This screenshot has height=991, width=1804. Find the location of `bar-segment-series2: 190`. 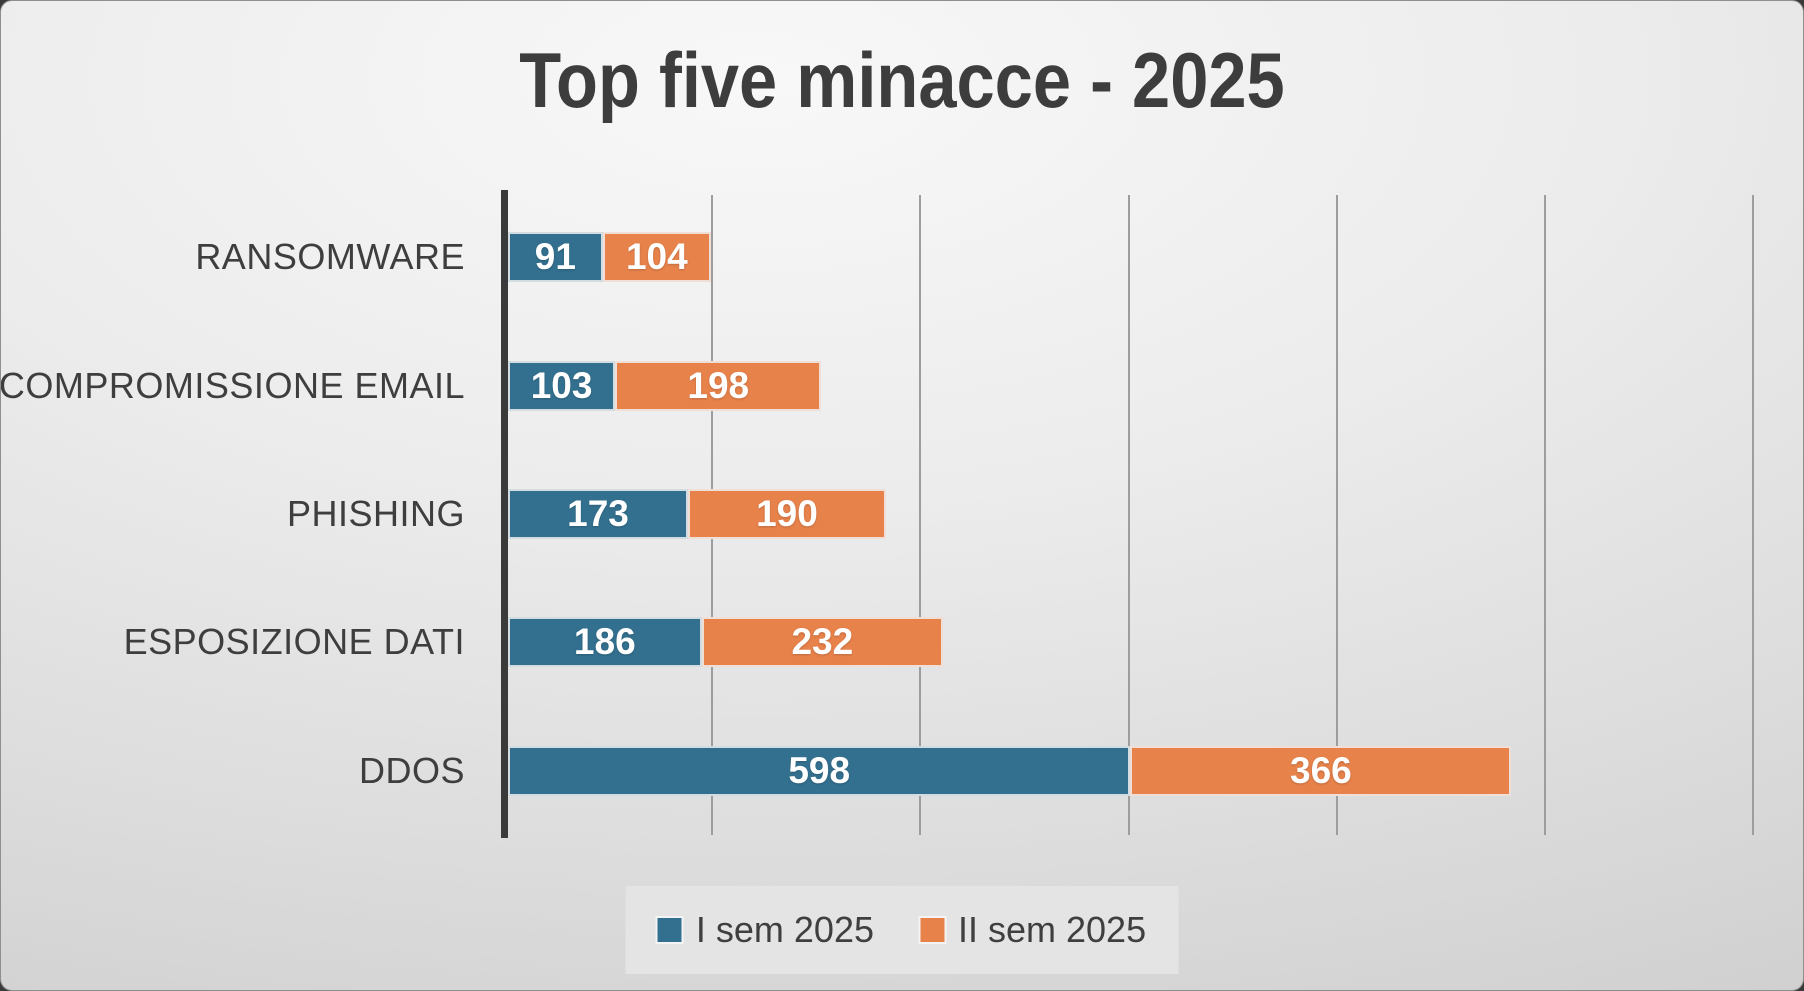

bar-segment-series2: 190 is located at coordinates (787, 514).